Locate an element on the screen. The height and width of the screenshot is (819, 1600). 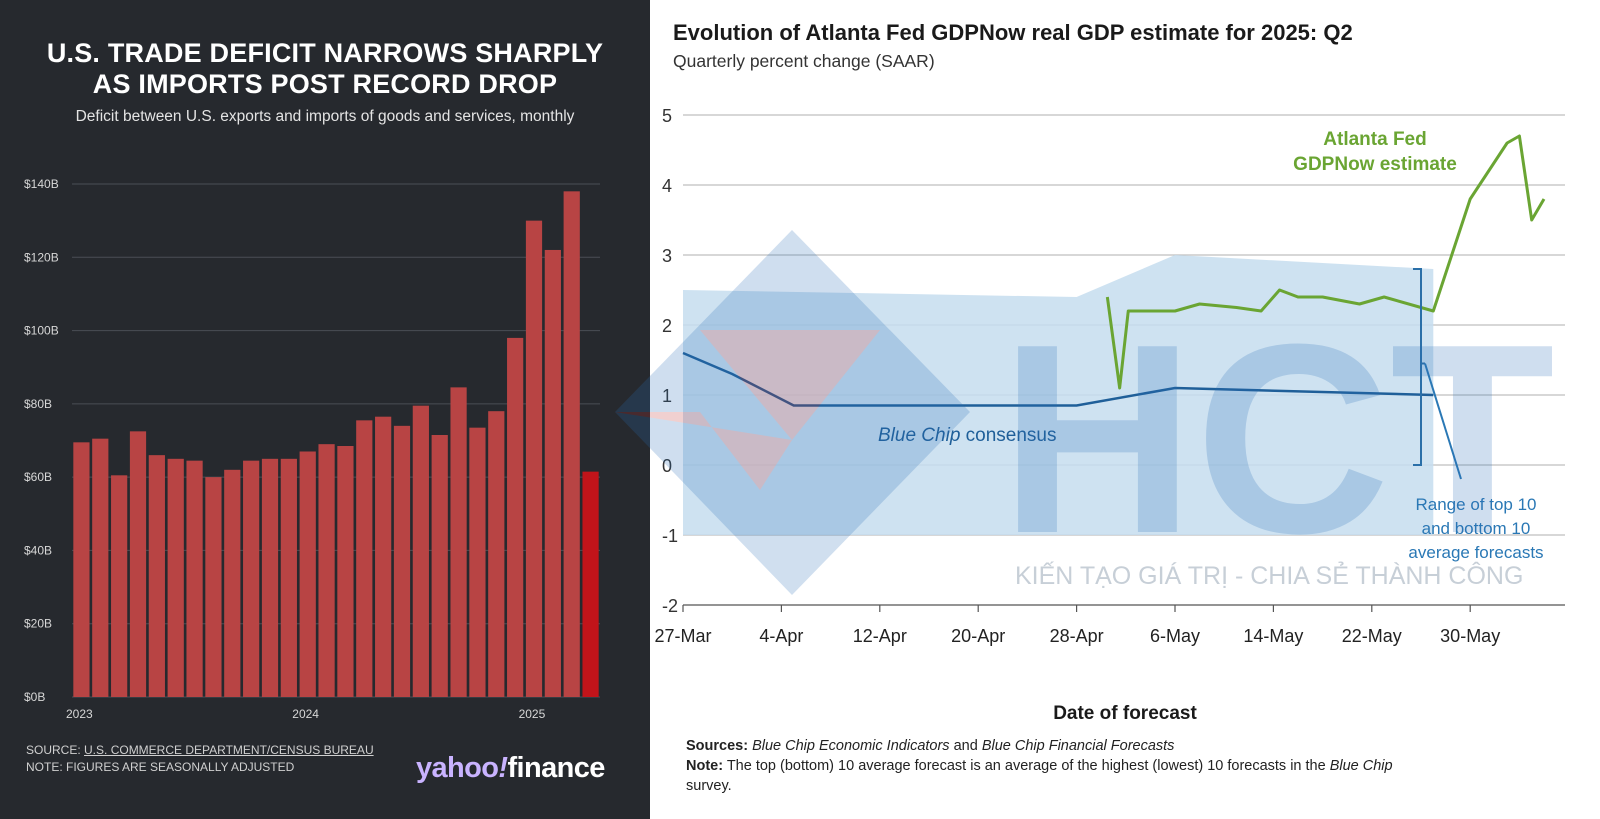
sources-and: and is located at coordinates (965, 746).